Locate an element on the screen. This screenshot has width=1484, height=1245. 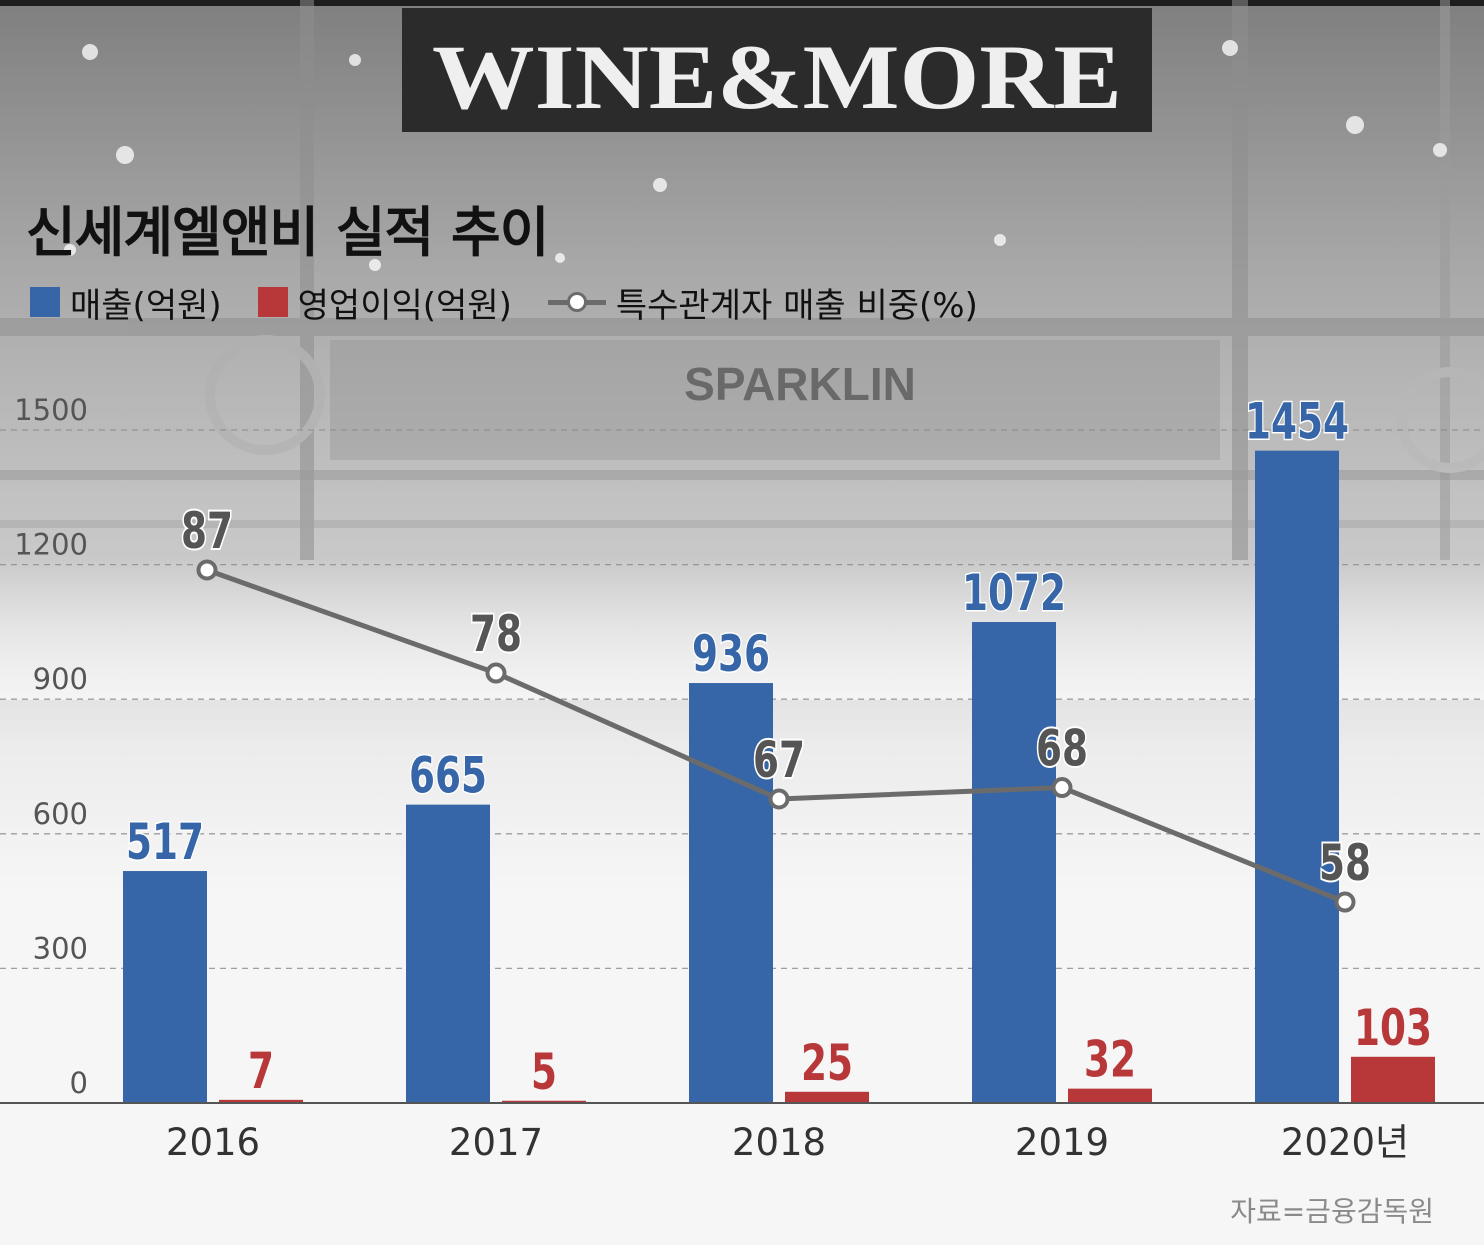
x-tick-label: 2019 is located at coordinates (1062, 1142).